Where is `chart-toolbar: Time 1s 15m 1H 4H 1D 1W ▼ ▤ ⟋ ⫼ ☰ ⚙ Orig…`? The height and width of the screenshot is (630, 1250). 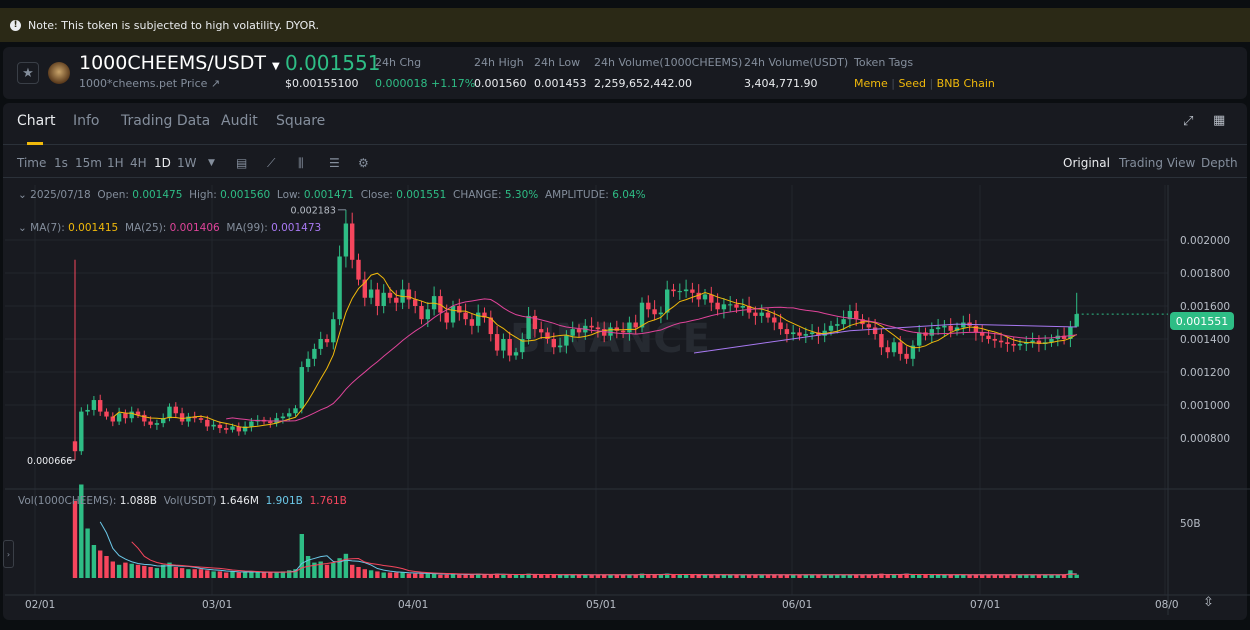 chart-toolbar: Time 1s 15m 1H 4H 1D 1W ▼ ▤ ⟋ ⫼ ☰ ⚙ Orig… is located at coordinates (625, 163).